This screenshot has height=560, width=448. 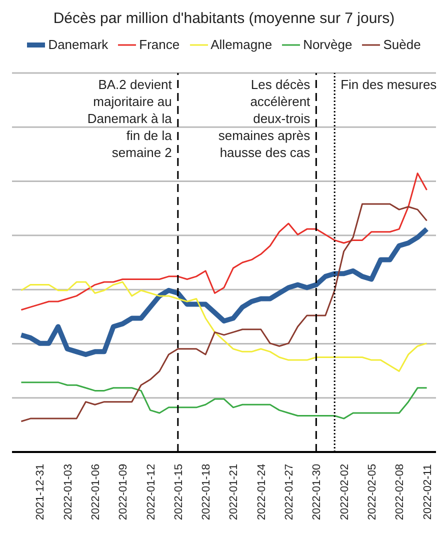 I want to click on x-tick-label: 2022-02-02, so click(x=344, y=492).